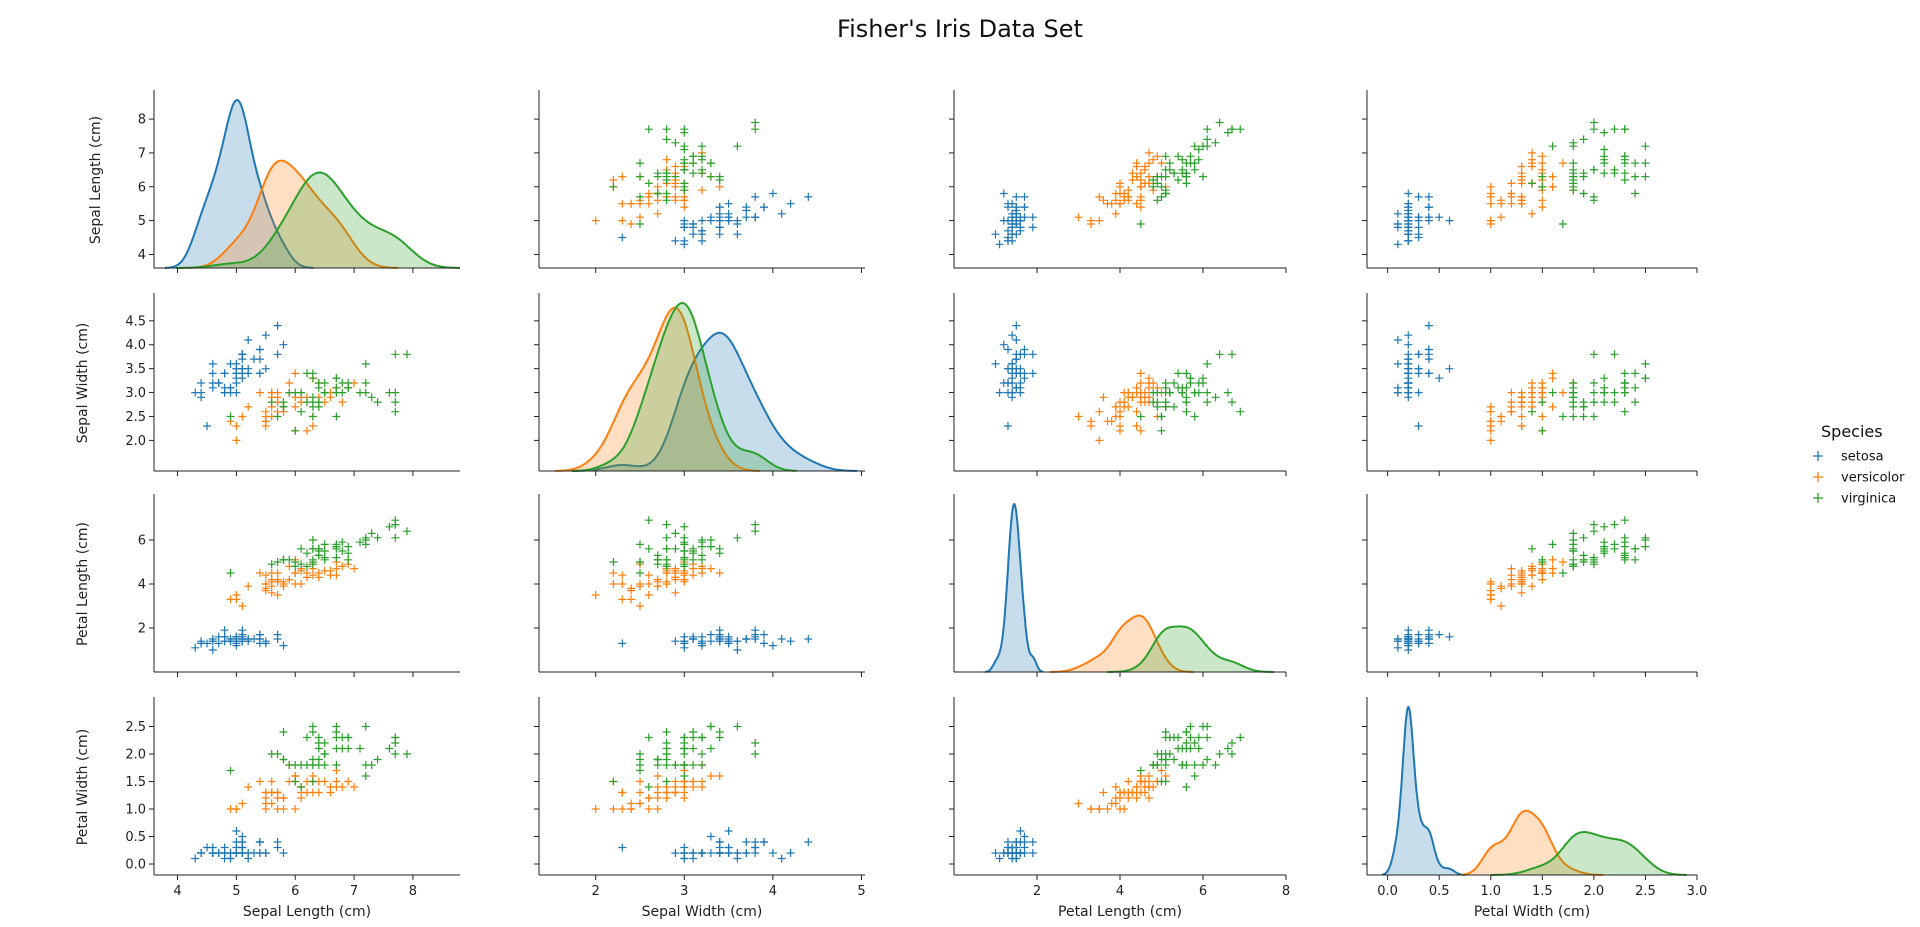 The height and width of the screenshot is (927, 1920). What do you see at coordinates (960, 29) in the screenshot?
I see `chart-title: Fisher's Iris Data Set` at bounding box center [960, 29].